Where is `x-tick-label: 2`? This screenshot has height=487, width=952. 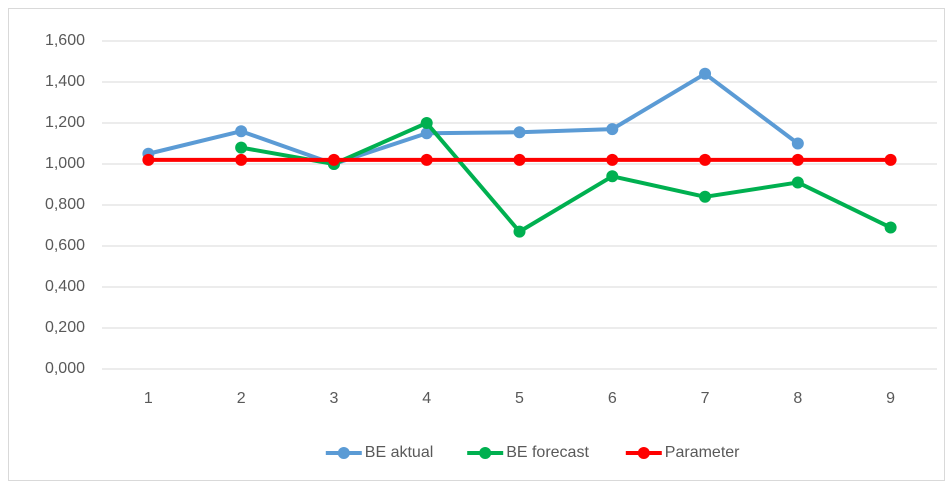 x-tick-label: 2 is located at coordinates (241, 398).